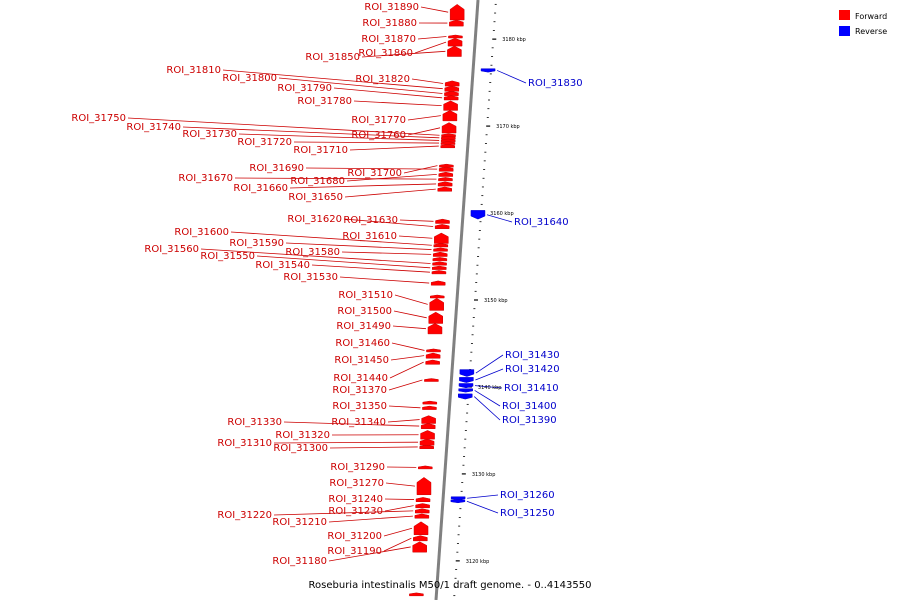  What do you see at coordinates (249, 78) in the screenshot?
I see `feature-label-roi-31800: ROI_31800` at bounding box center [249, 78].